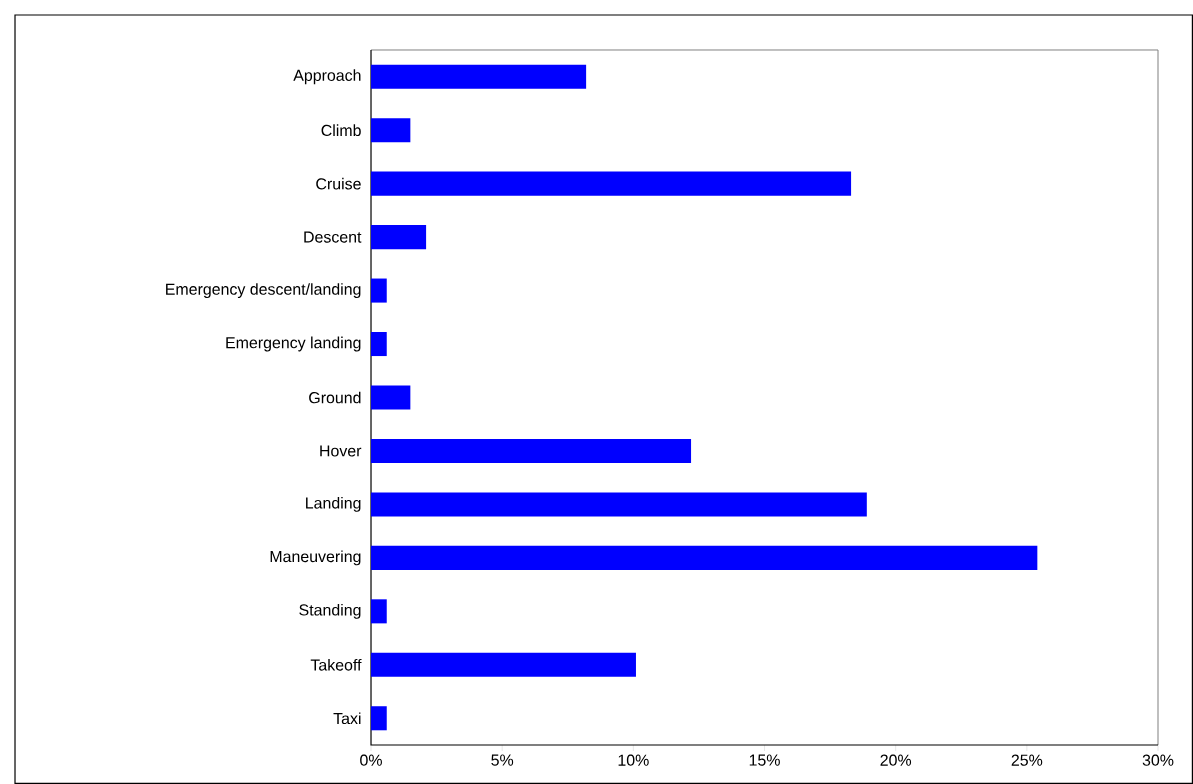 Image resolution: width=1193 pixels, height=784 pixels. I want to click on x-tick-label: 30%, so click(1158, 760).